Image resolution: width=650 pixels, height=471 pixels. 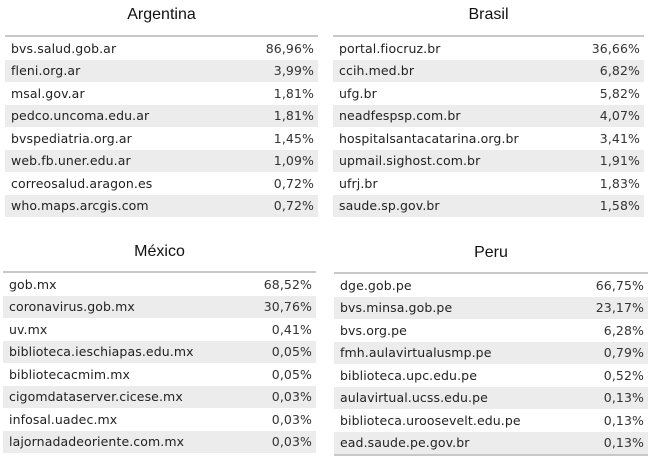 What do you see at coordinates (623, 375) in the screenshot?
I see `percentage-cell: 0,52%` at bounding box center [623, 375].